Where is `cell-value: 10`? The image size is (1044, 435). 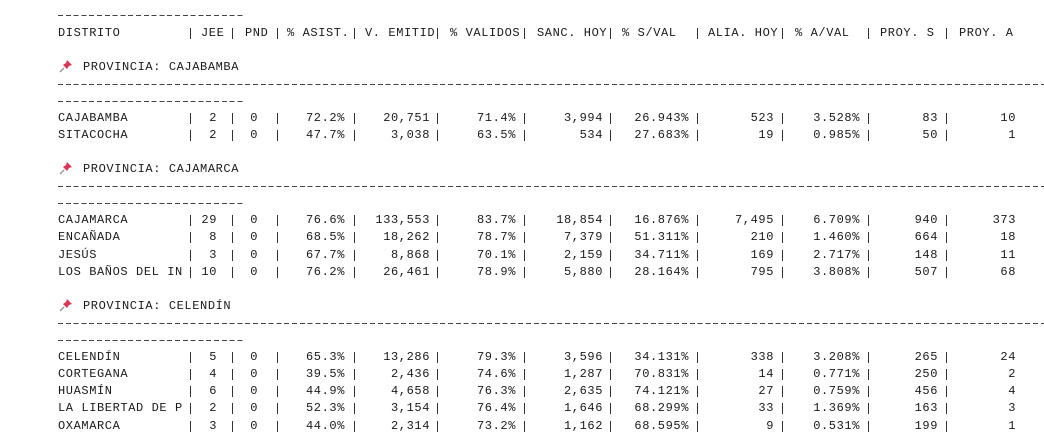
cell-value: 10 is located at coordinates (209, 271).